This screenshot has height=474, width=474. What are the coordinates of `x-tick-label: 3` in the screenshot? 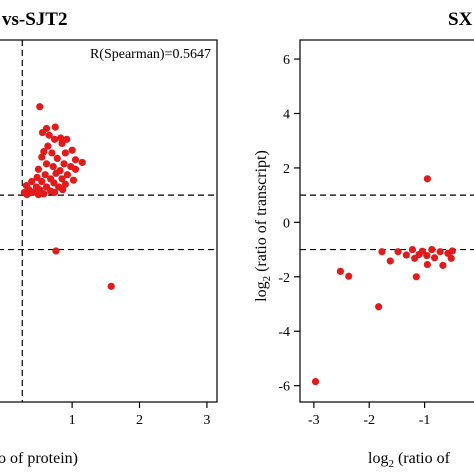 It's located at (206, 420).